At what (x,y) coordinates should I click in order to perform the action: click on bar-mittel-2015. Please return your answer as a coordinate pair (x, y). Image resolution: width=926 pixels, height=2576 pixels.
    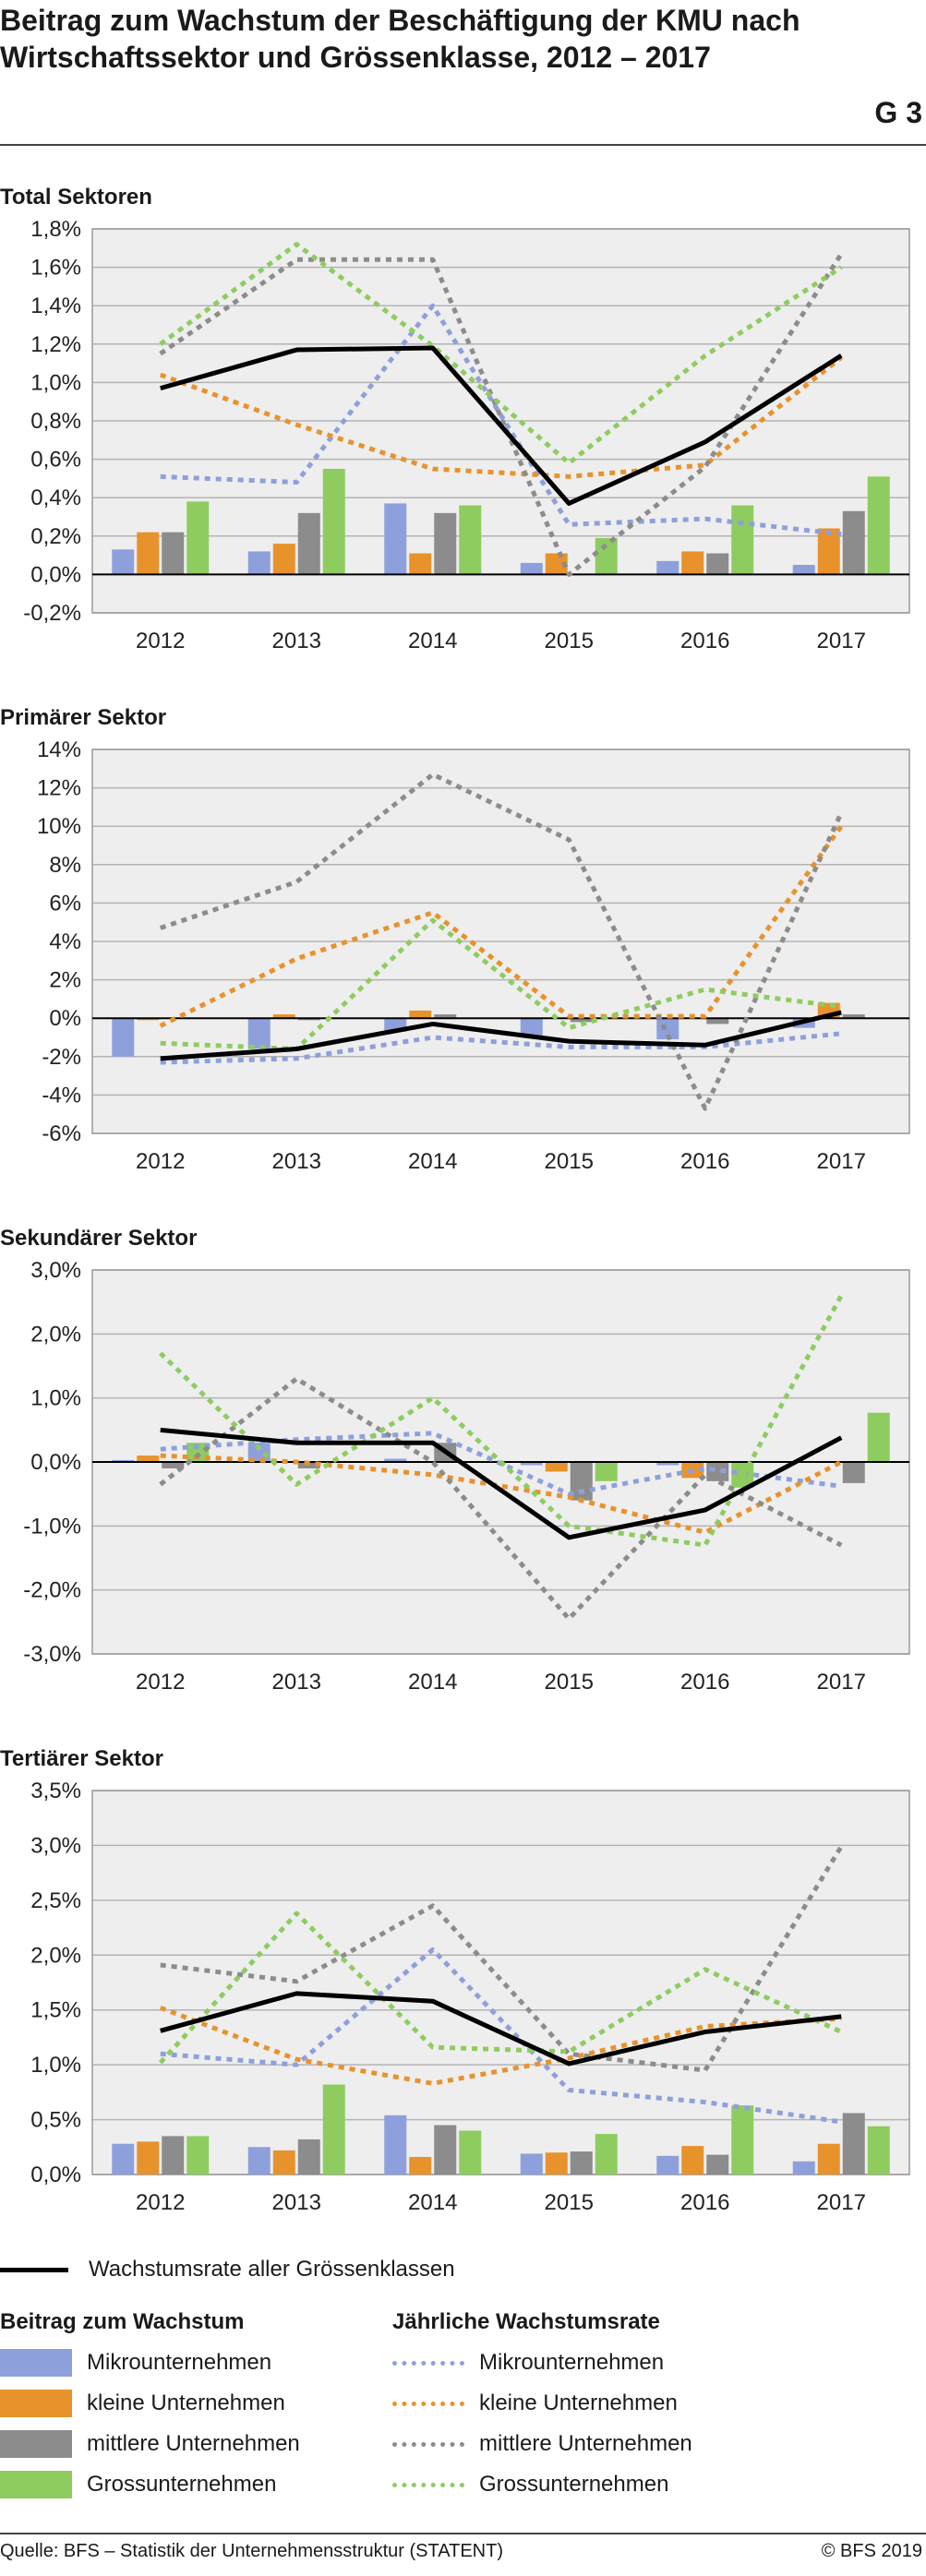
    Looking at the image, I should click on (581, 1020).